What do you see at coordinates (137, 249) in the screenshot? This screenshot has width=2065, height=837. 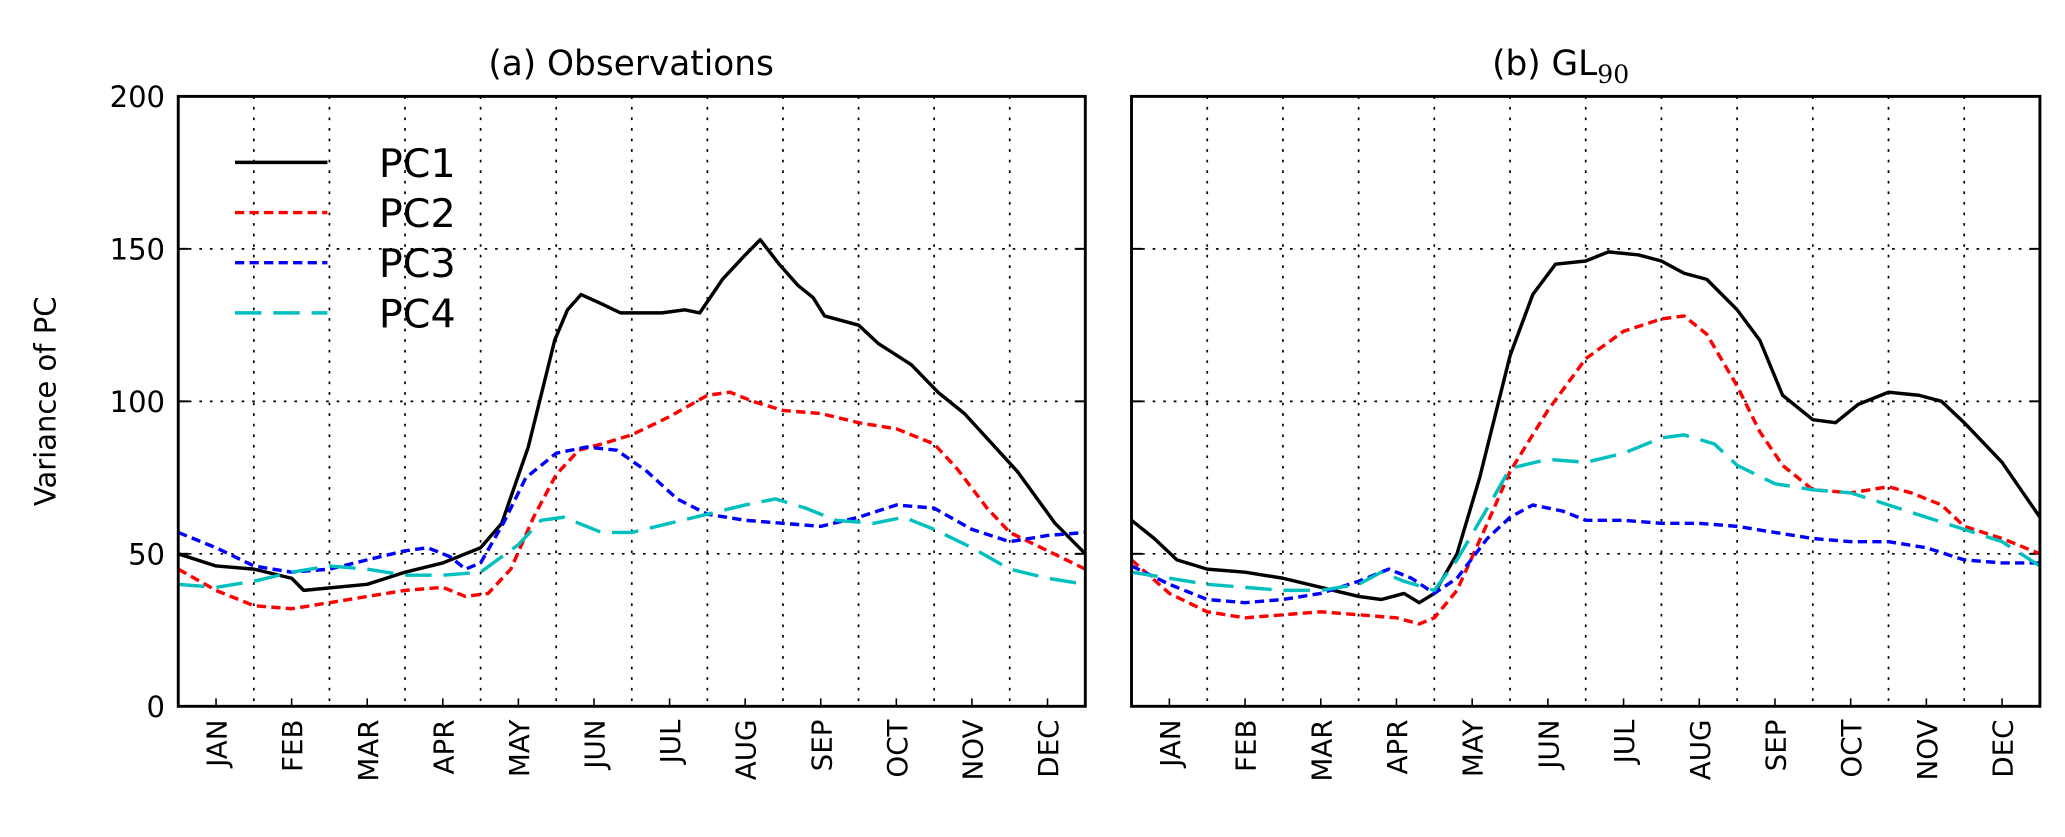 I see `y-tick-label: 150` at bounding box center [137, 249].